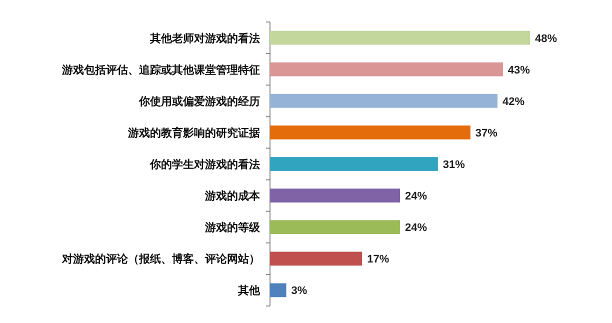  I want to click on data-label: 37%, so click(486, 133).